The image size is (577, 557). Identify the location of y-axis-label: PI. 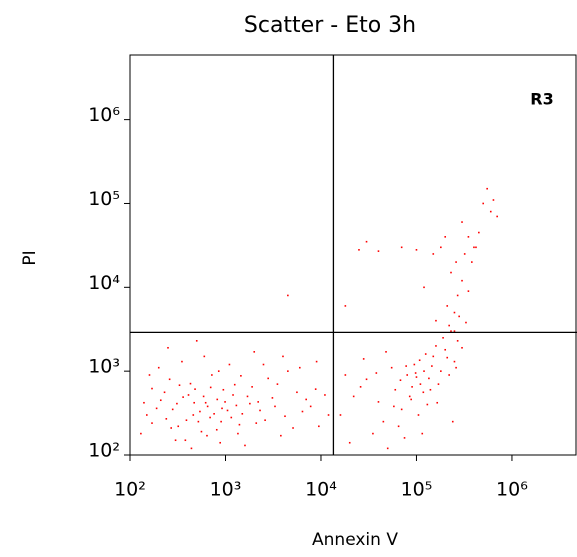
(30, 257).